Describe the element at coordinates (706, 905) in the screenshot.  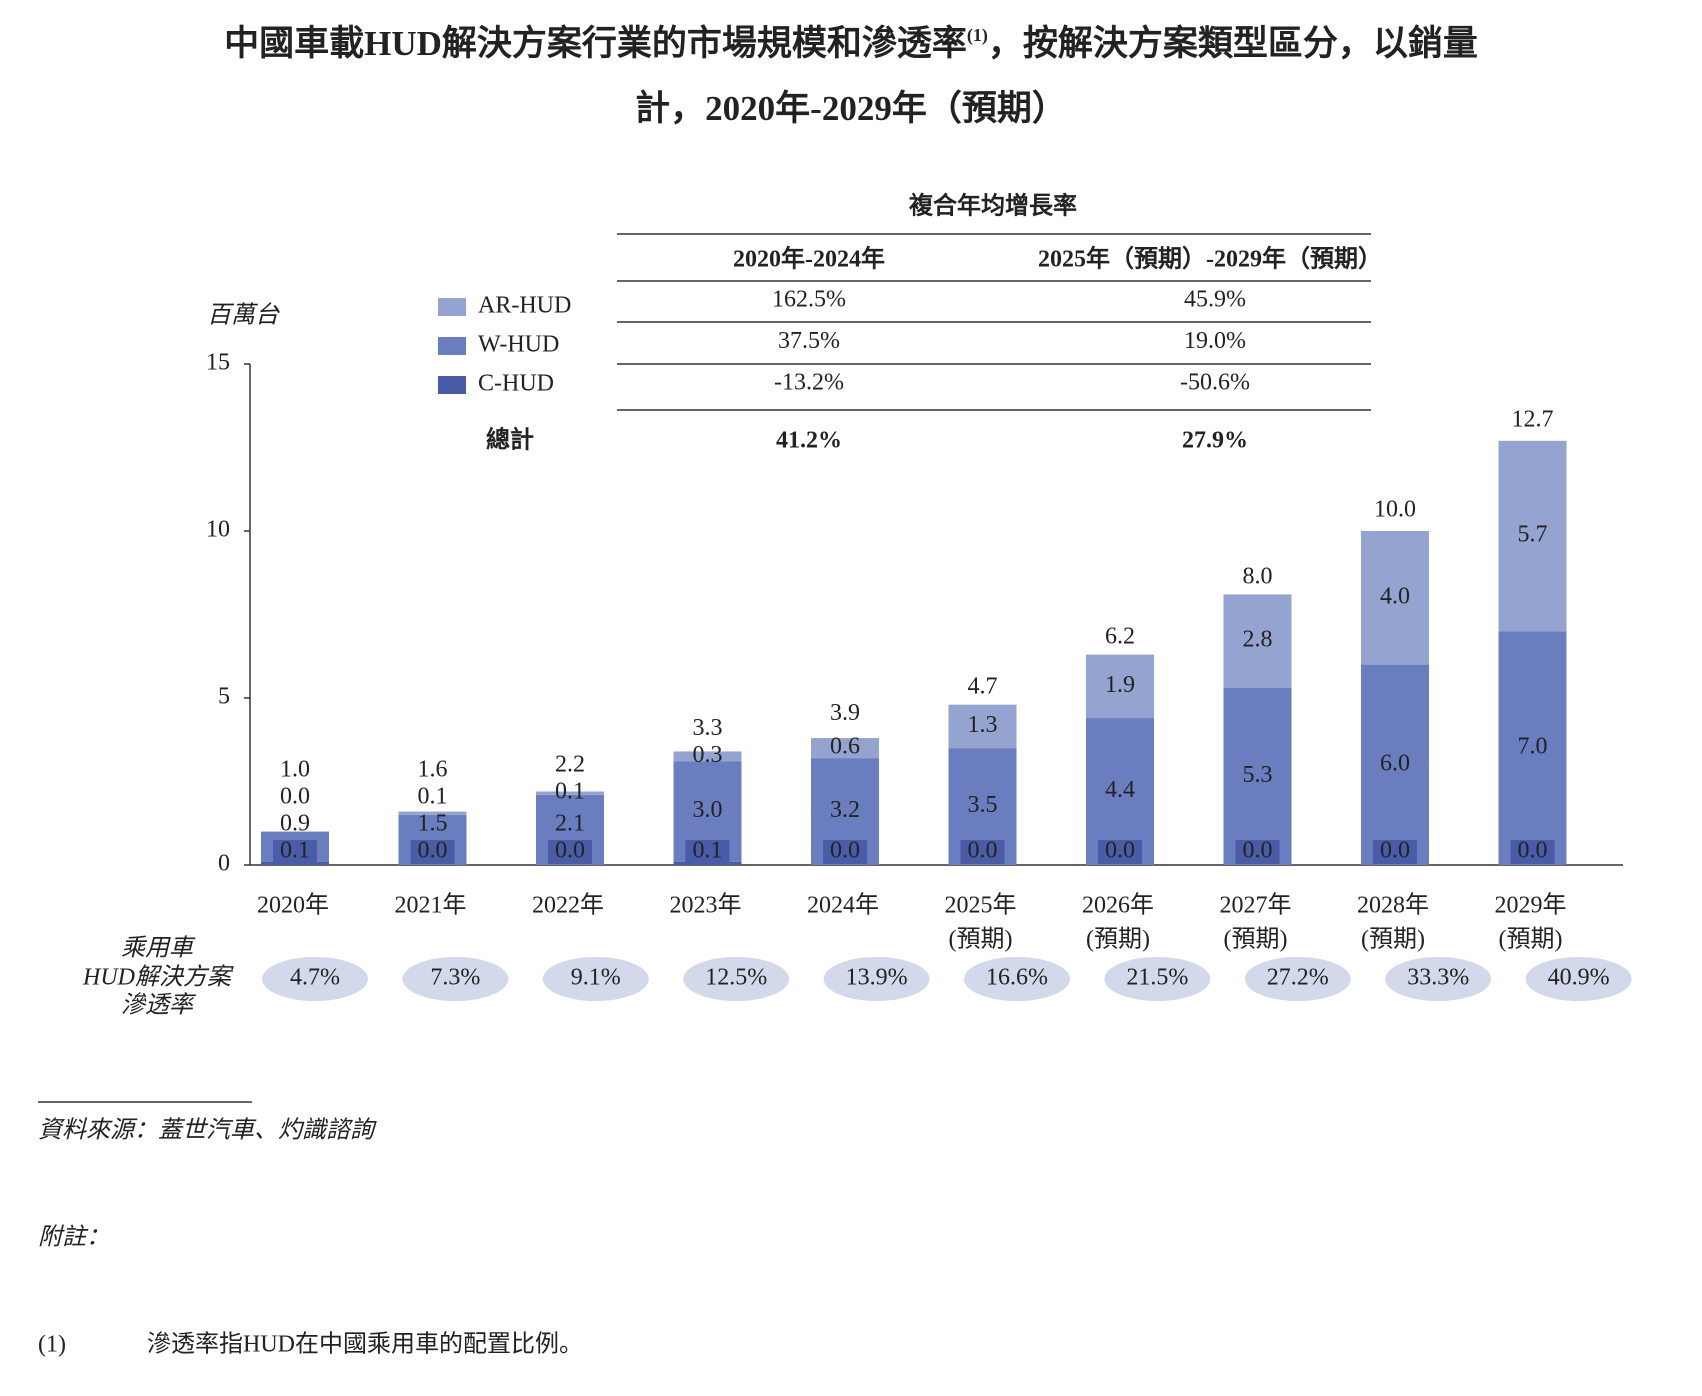
I see `x-tick-label: 2023年` at that location.